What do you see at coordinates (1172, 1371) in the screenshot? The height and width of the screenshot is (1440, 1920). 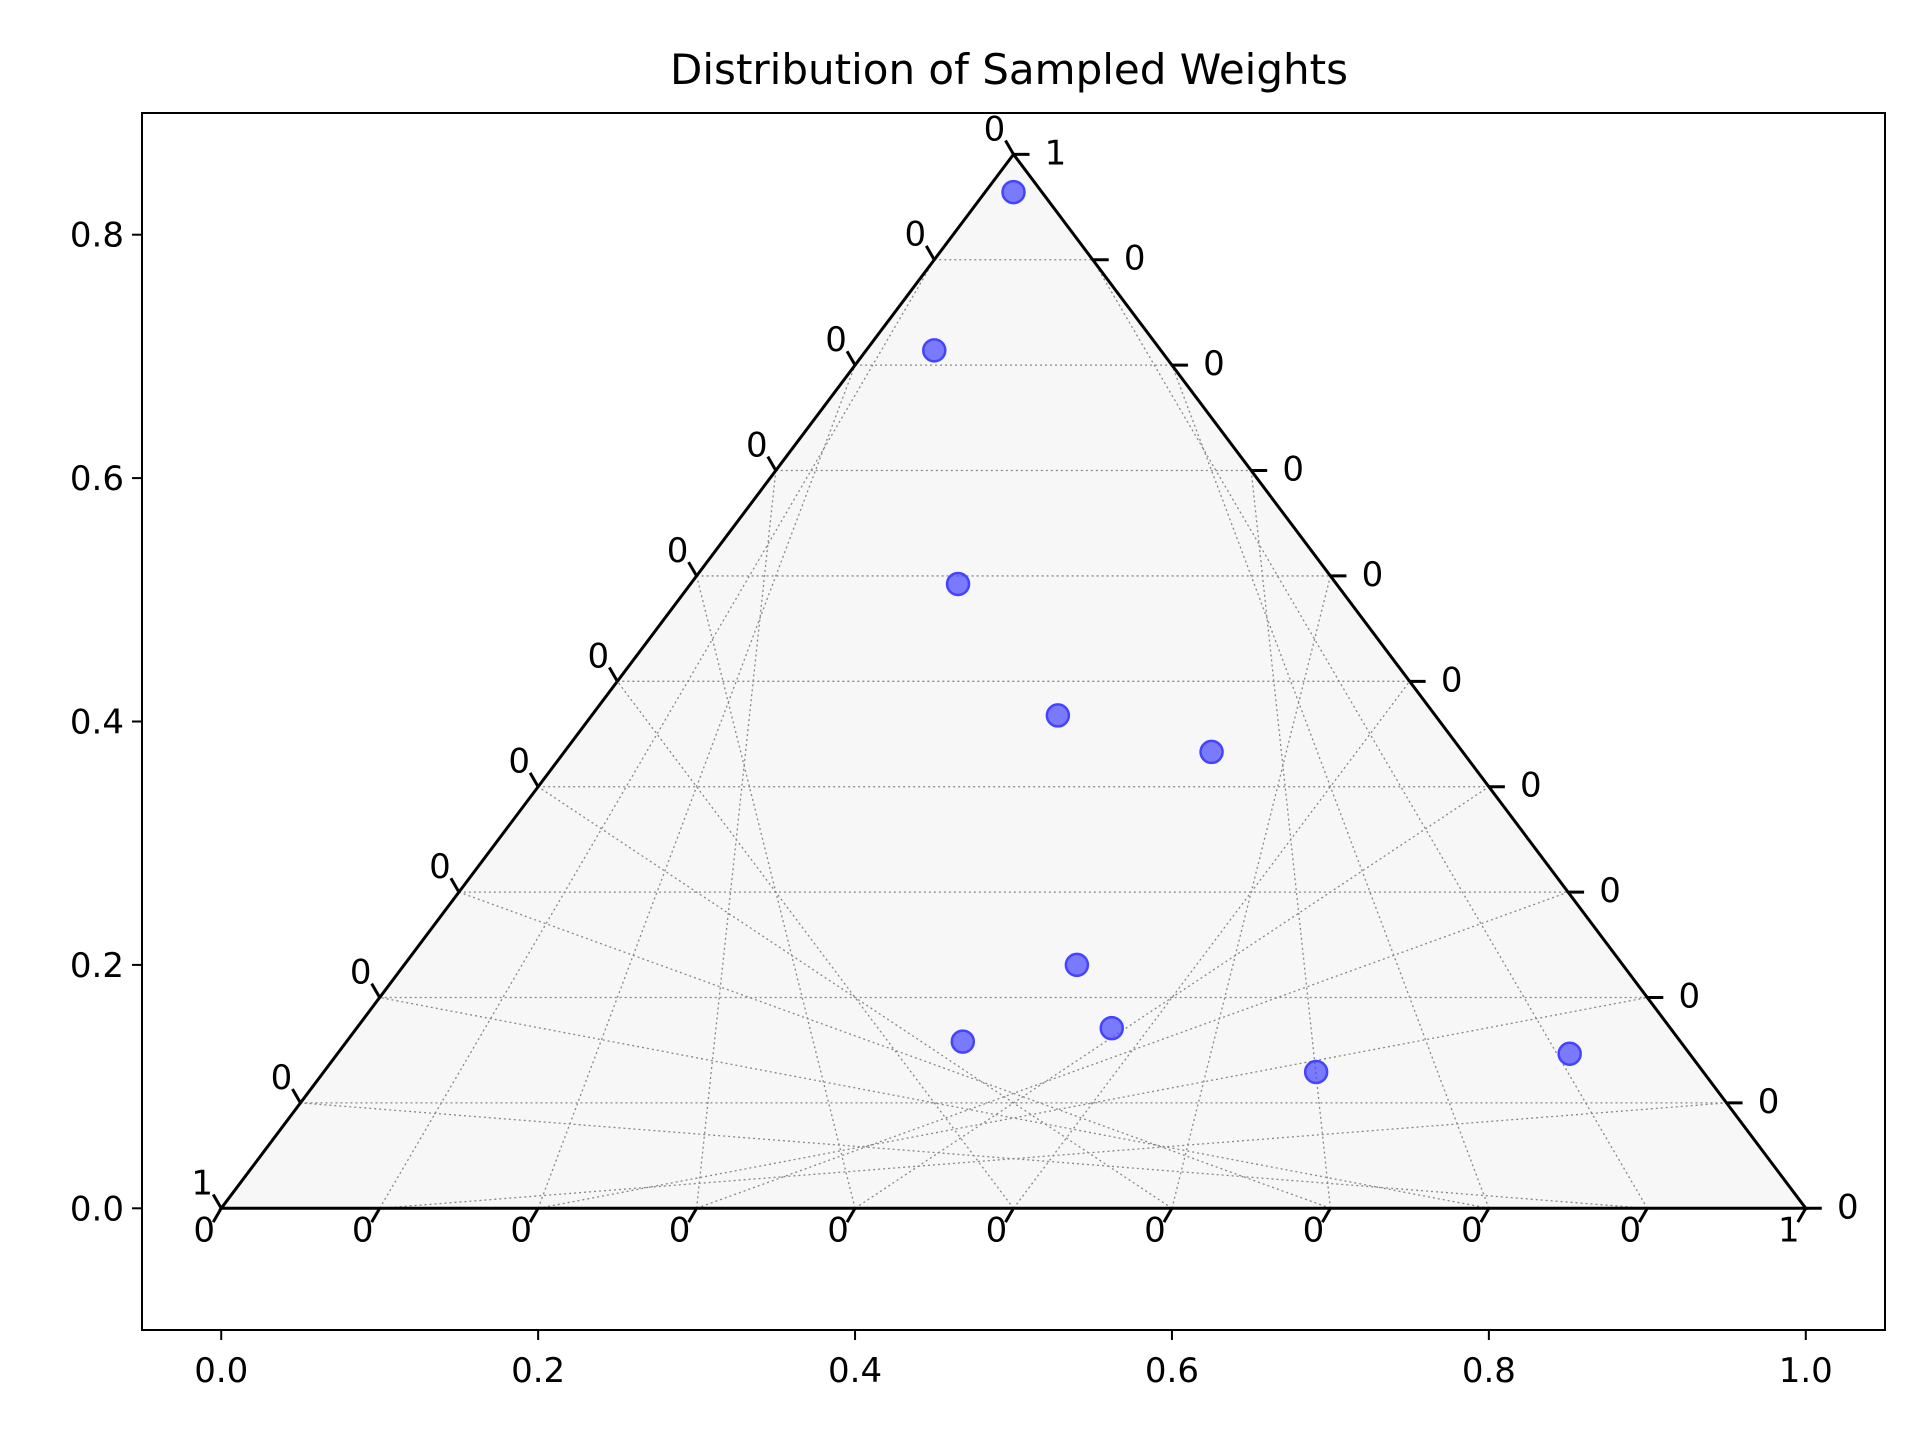 I see `x-tick-label: 0.6` at bounding box center [1172, 1371].